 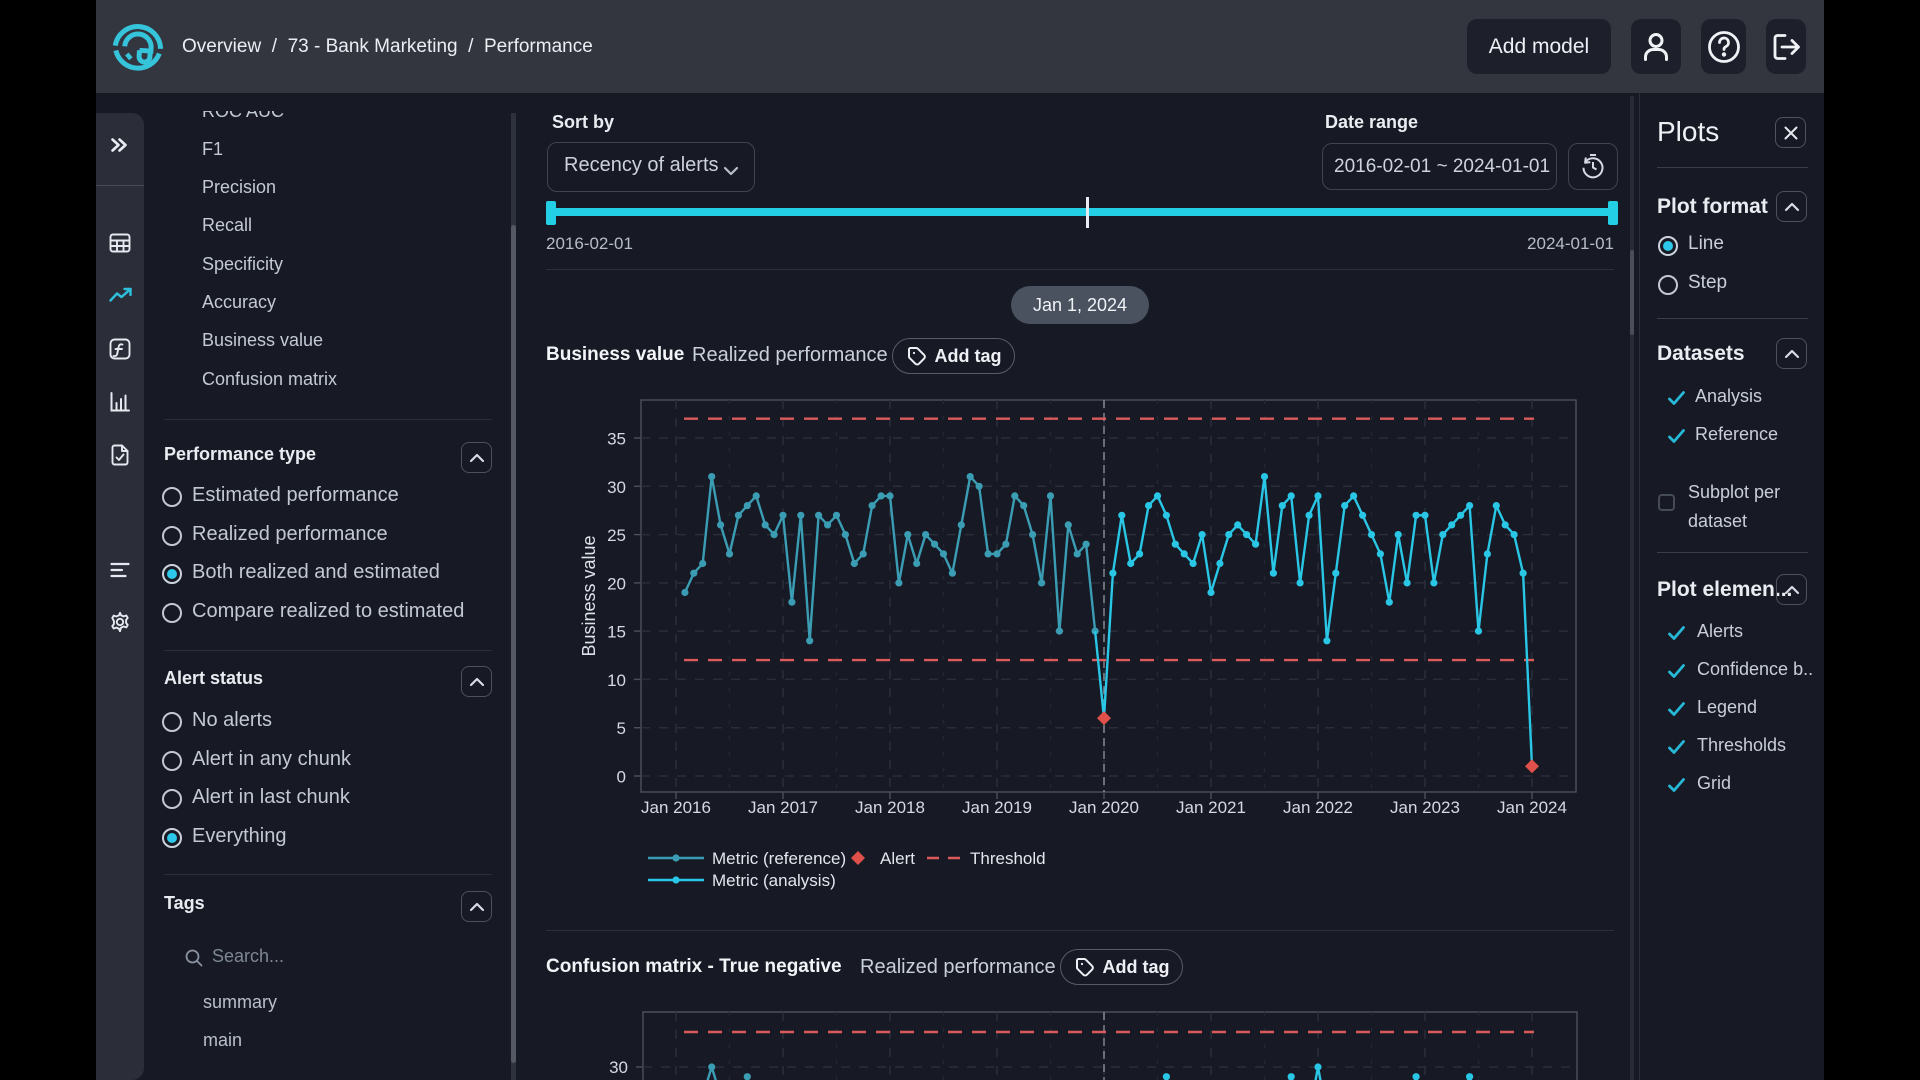 I want to click on svg-text: Threshold, so click(x=1008, y=858).